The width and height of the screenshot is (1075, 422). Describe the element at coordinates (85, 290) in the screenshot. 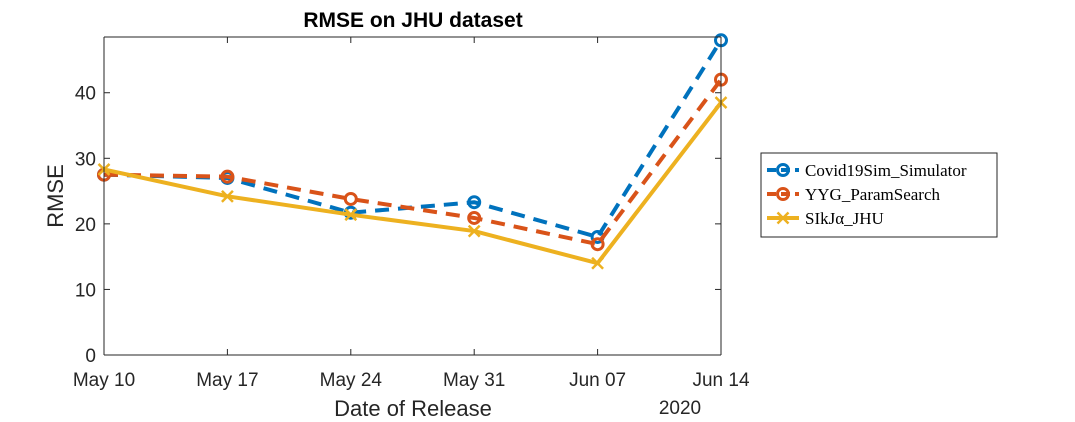

I see `y-tick-label: 10` at that location.